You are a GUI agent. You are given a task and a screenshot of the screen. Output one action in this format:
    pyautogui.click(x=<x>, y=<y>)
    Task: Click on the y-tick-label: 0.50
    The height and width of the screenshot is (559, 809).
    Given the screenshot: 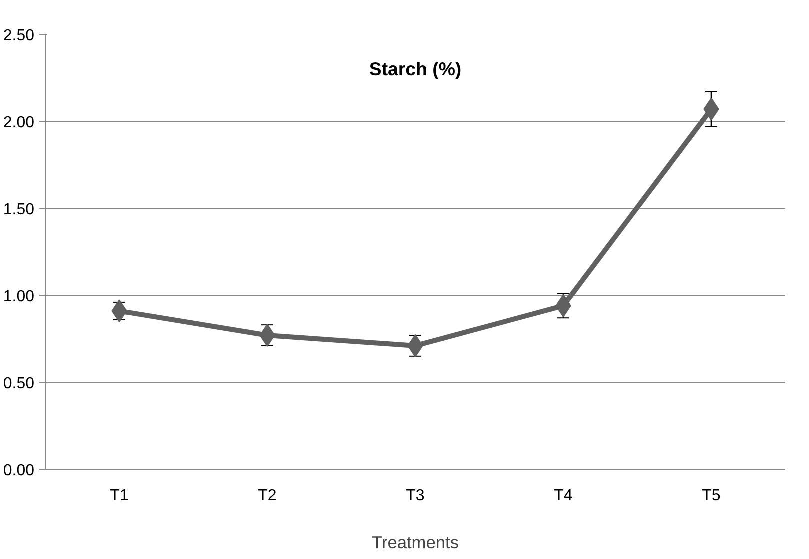 What is the action you would take?
    pyautogui.click(x=19, y=384)
    